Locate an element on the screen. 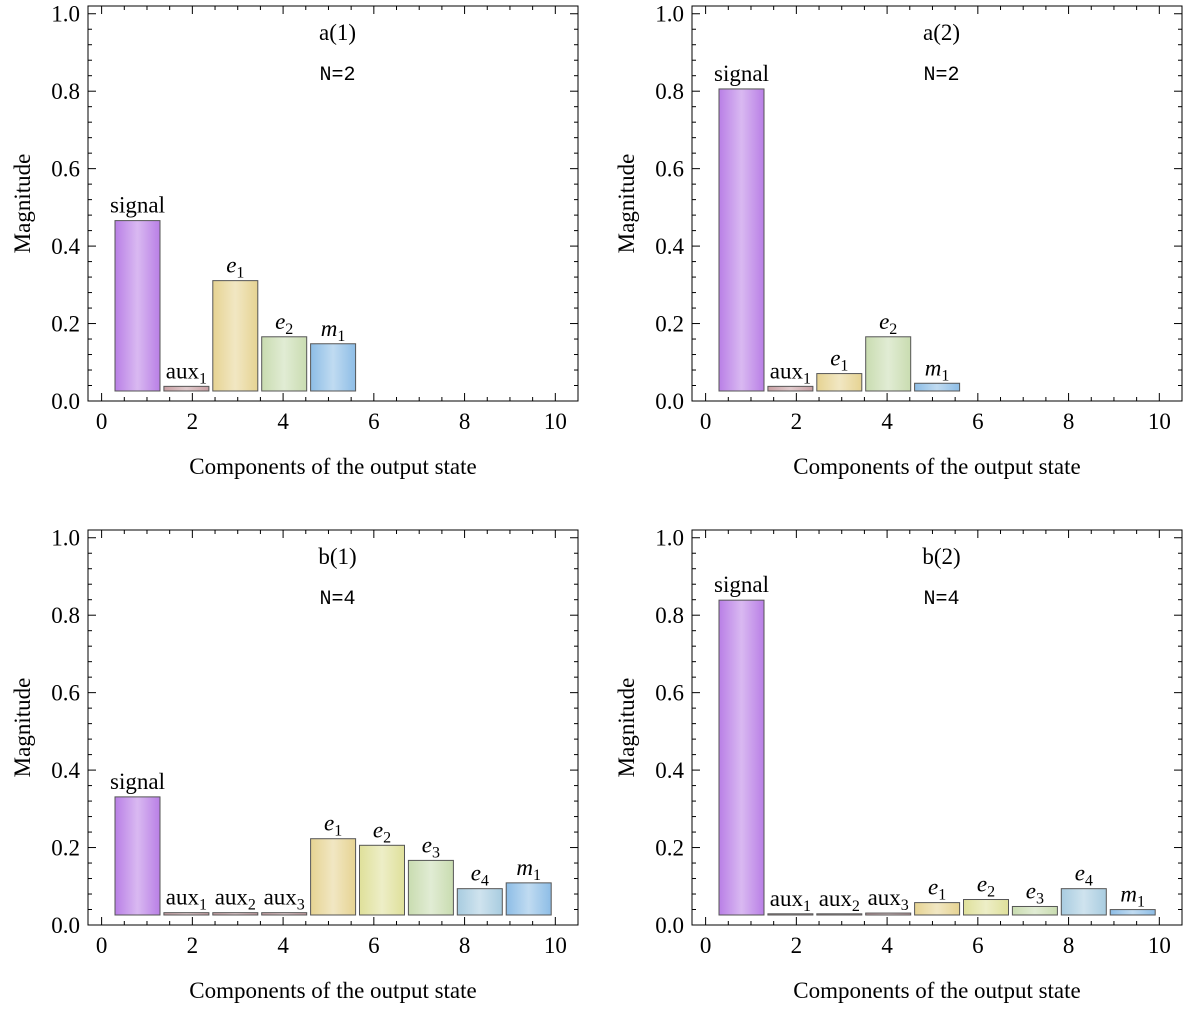 The height and width of the screenshot is (1009, 1198). bar-label: aux3 is located at coordinates (284, 899).